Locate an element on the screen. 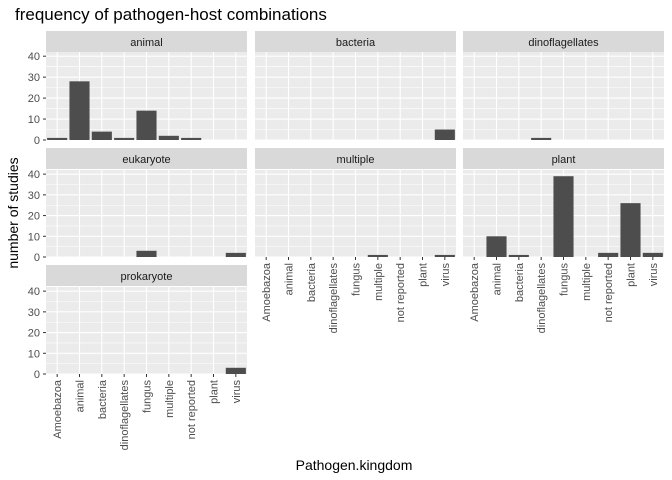  facet-strip-label: dinoflagellates is located at coordinates (563, 43).